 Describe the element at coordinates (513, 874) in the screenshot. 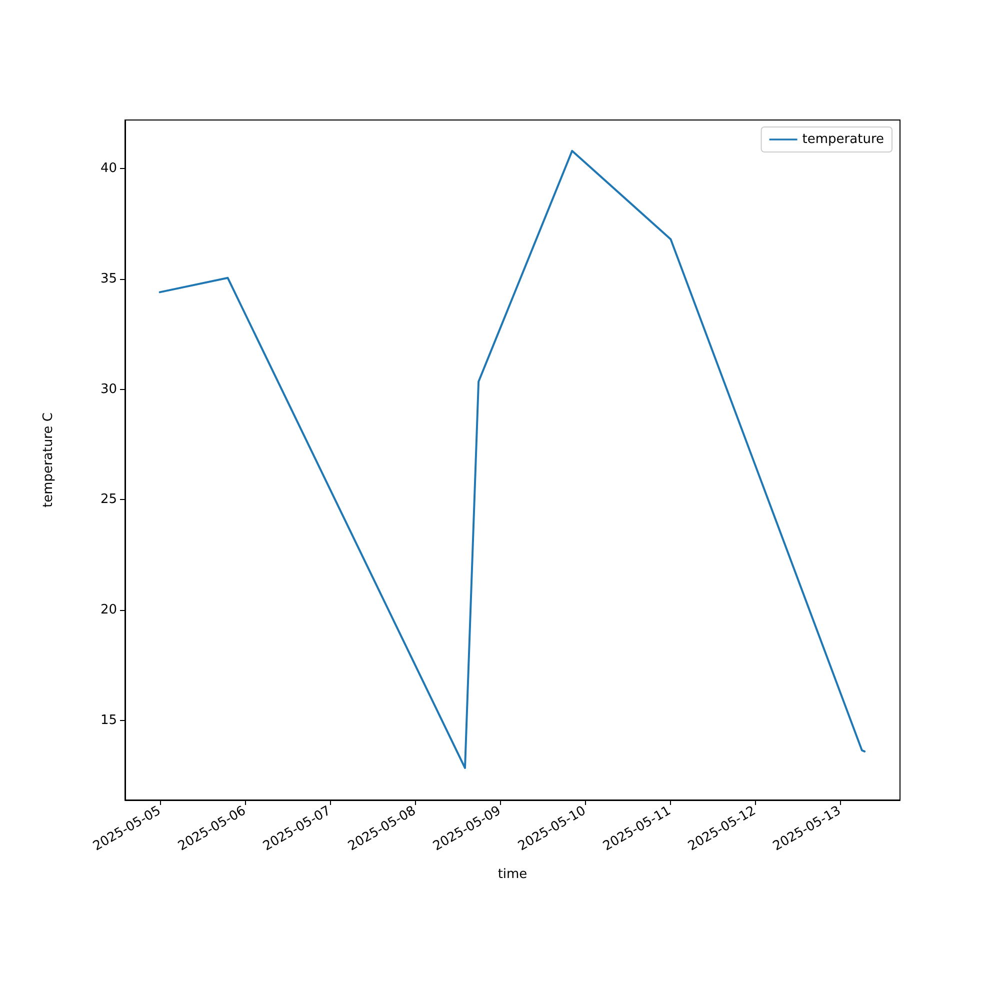

I see `x-axis-title: time` at that location.